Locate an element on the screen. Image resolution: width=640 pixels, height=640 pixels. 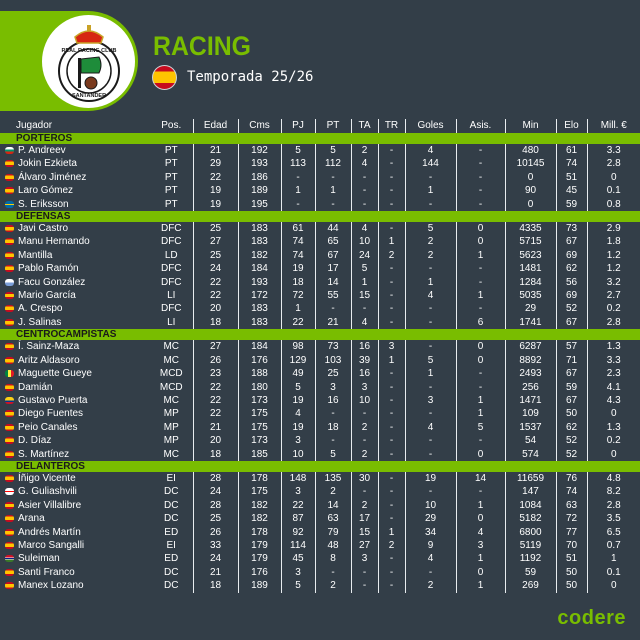
player-cell: Damián is located at coordinates (75, 387).